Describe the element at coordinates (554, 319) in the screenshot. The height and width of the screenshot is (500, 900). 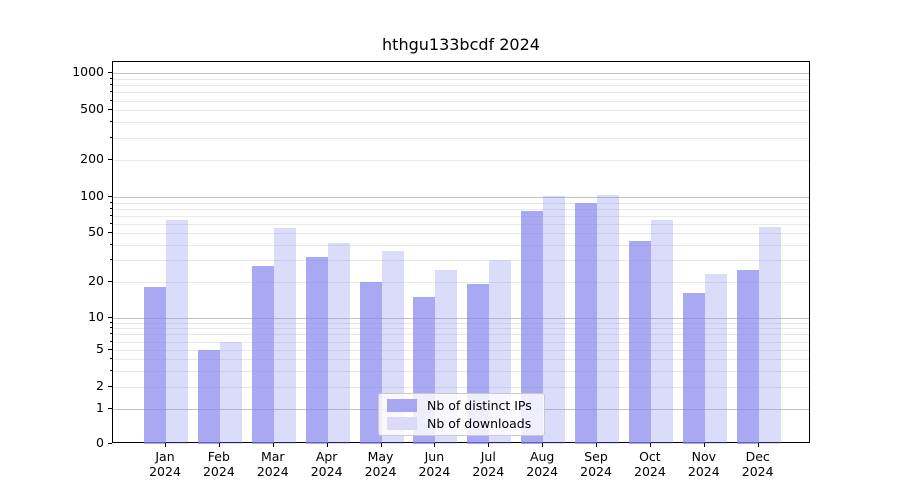
I see `bar-downloads-Aug` at that location.